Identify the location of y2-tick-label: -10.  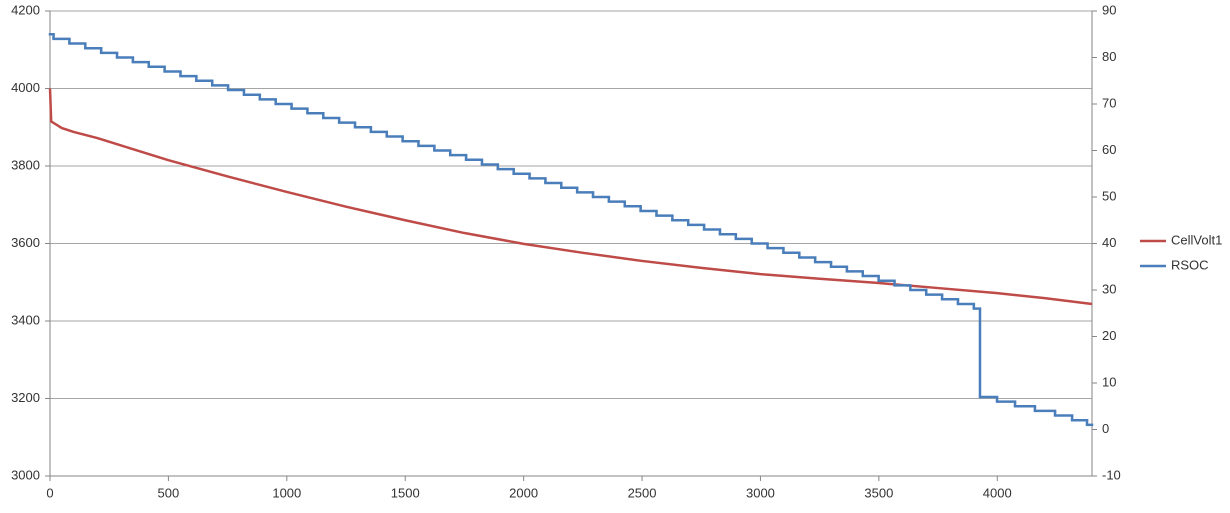
(1111, 474).